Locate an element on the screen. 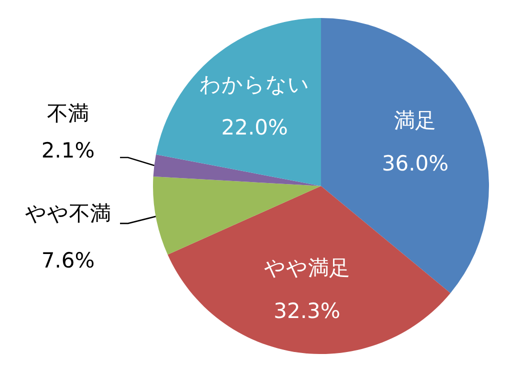 Image resolution: width=532 pixels, height=379 pixels. slice-label: 不満 is located at coordinates (68, 113).